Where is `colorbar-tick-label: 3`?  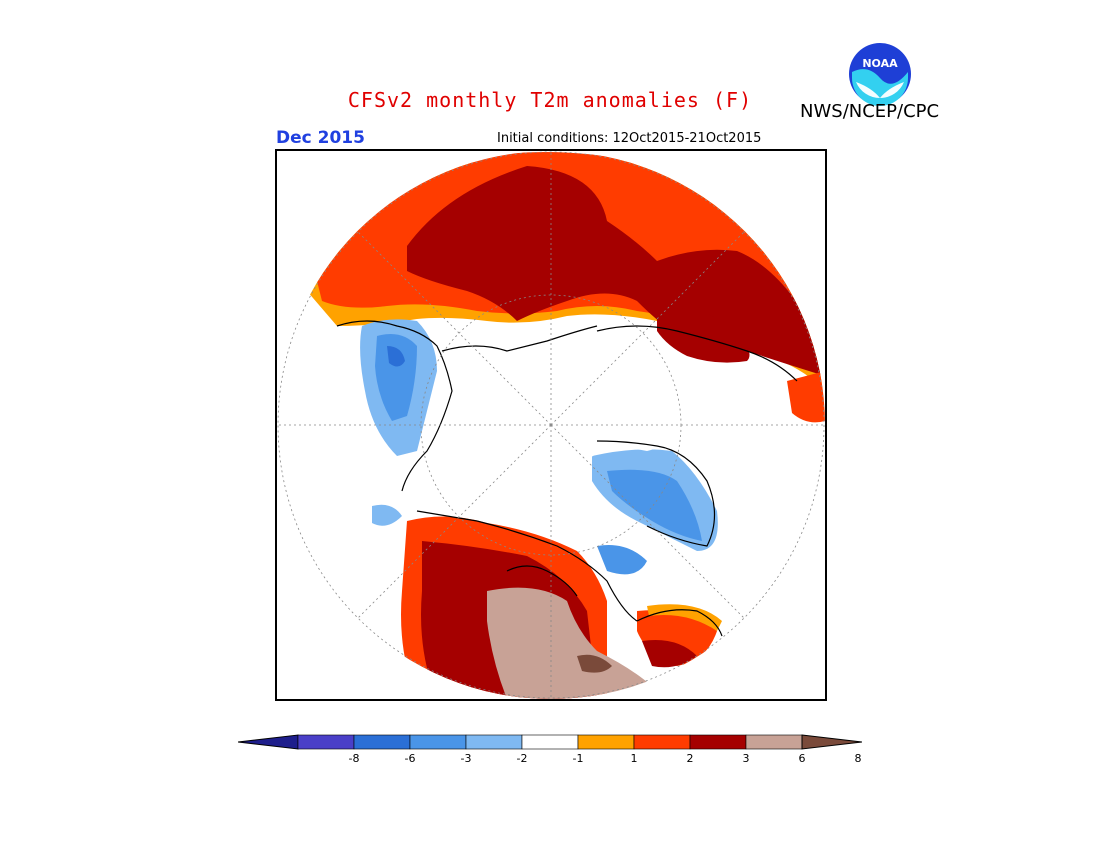 colorbar-tick-label: 3 is located at coordinates (746, 758).